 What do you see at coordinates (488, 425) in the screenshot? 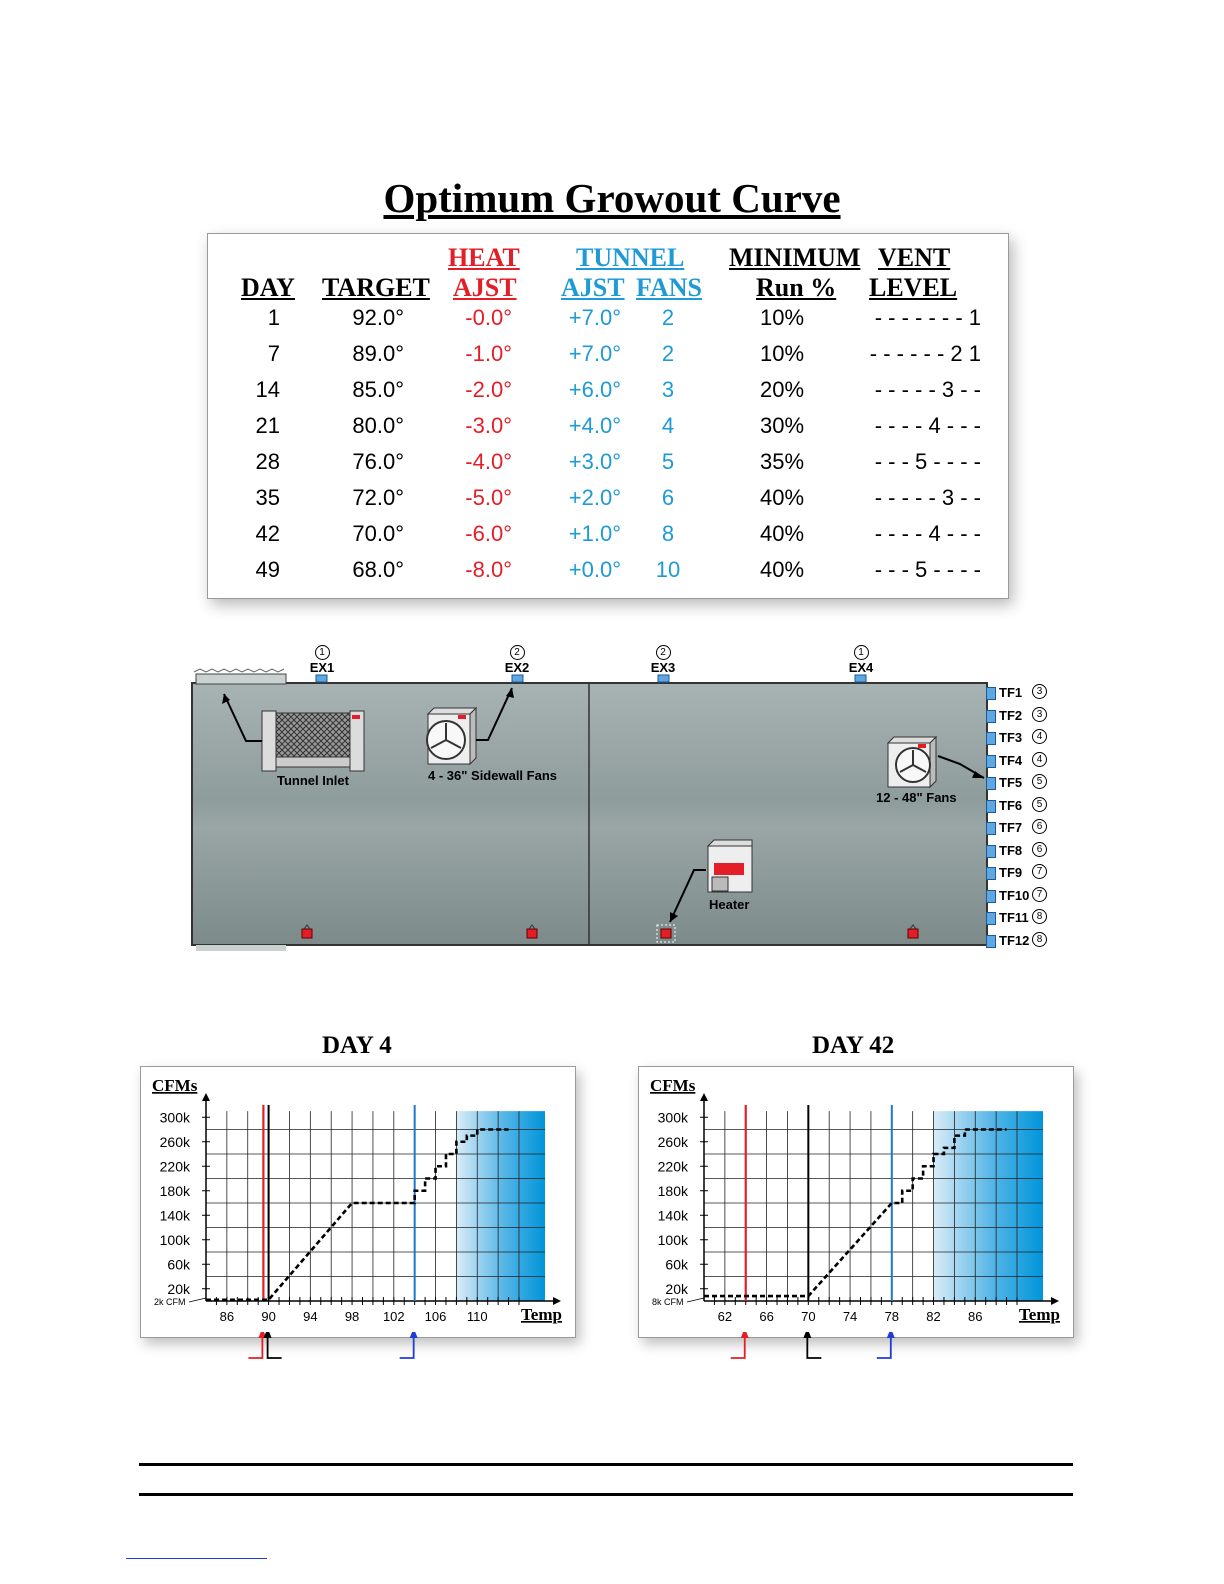
I see `cell-heat: -3.0°` at bounding box center [488, 425].